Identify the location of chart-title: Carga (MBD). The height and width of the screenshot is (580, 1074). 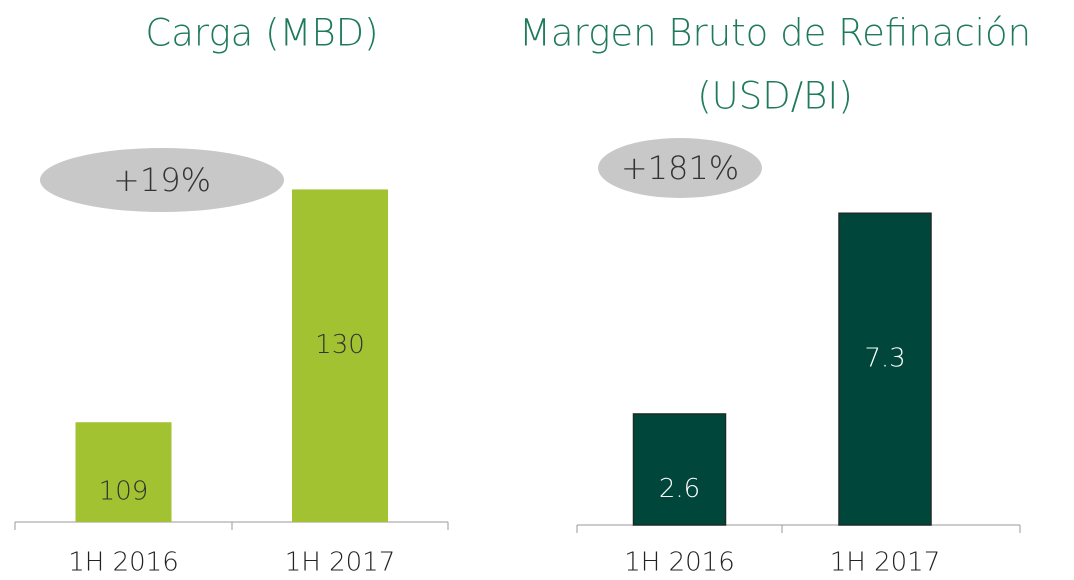
(261, 33).